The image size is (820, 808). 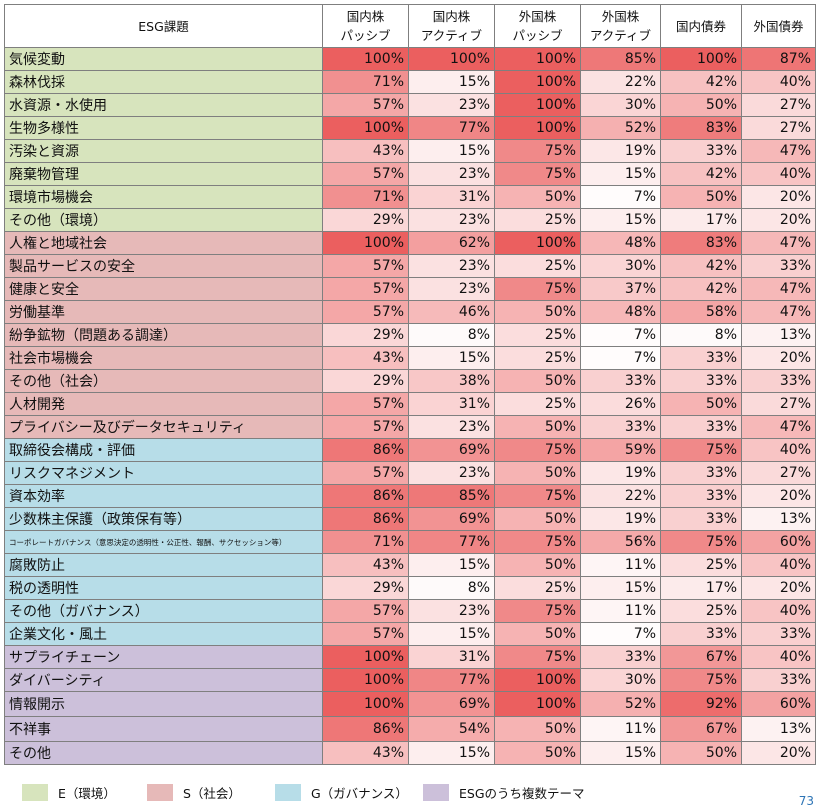 I want to click on cell-domestic-bonds: 17%, so click(x=701, y=588).